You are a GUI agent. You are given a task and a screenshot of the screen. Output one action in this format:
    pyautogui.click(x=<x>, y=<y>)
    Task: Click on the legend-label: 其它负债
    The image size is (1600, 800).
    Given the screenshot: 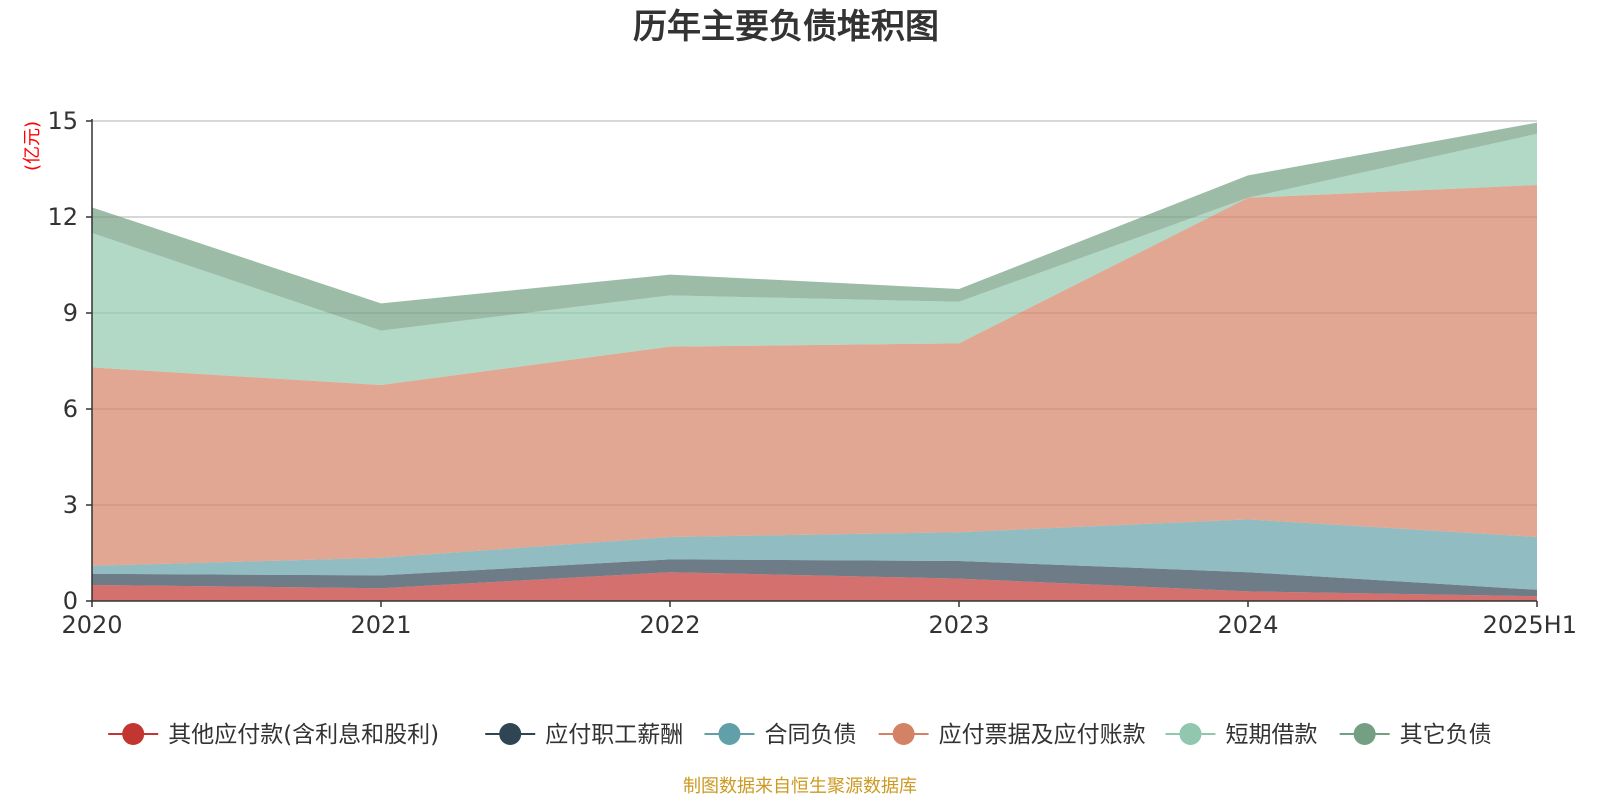 What is the action you would take?
    pyautogui.click(x=1446, y=735)
    